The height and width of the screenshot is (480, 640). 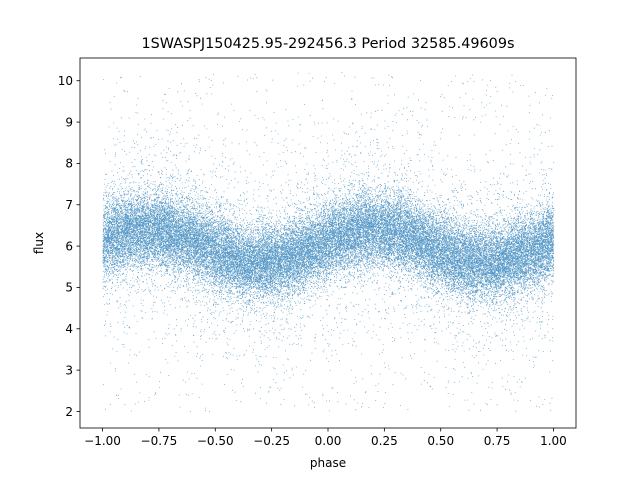 I want to click on x-axis-ticks: −1.00 −0.75 −0.50 −0.25 0.00 0.25 0.50 0.75 1.00, so click(x=325, y=438).